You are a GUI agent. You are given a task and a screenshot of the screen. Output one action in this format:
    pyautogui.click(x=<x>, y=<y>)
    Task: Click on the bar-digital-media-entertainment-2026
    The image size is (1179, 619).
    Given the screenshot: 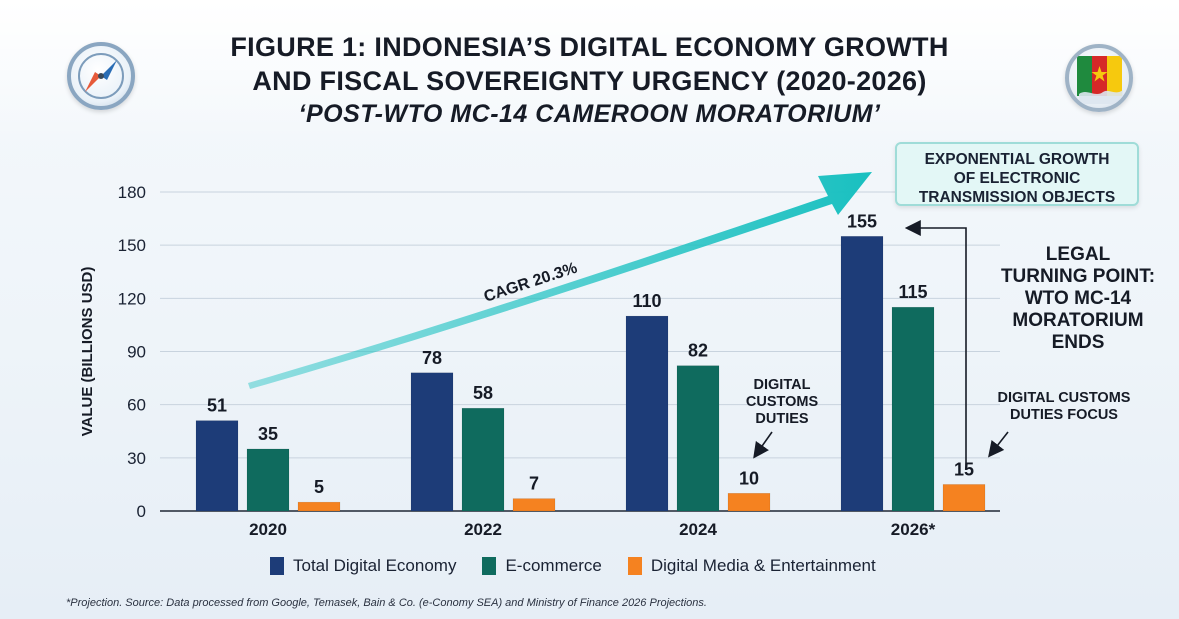 What is the action you would take?
    pyautogui.click(x=964, y=498)
    